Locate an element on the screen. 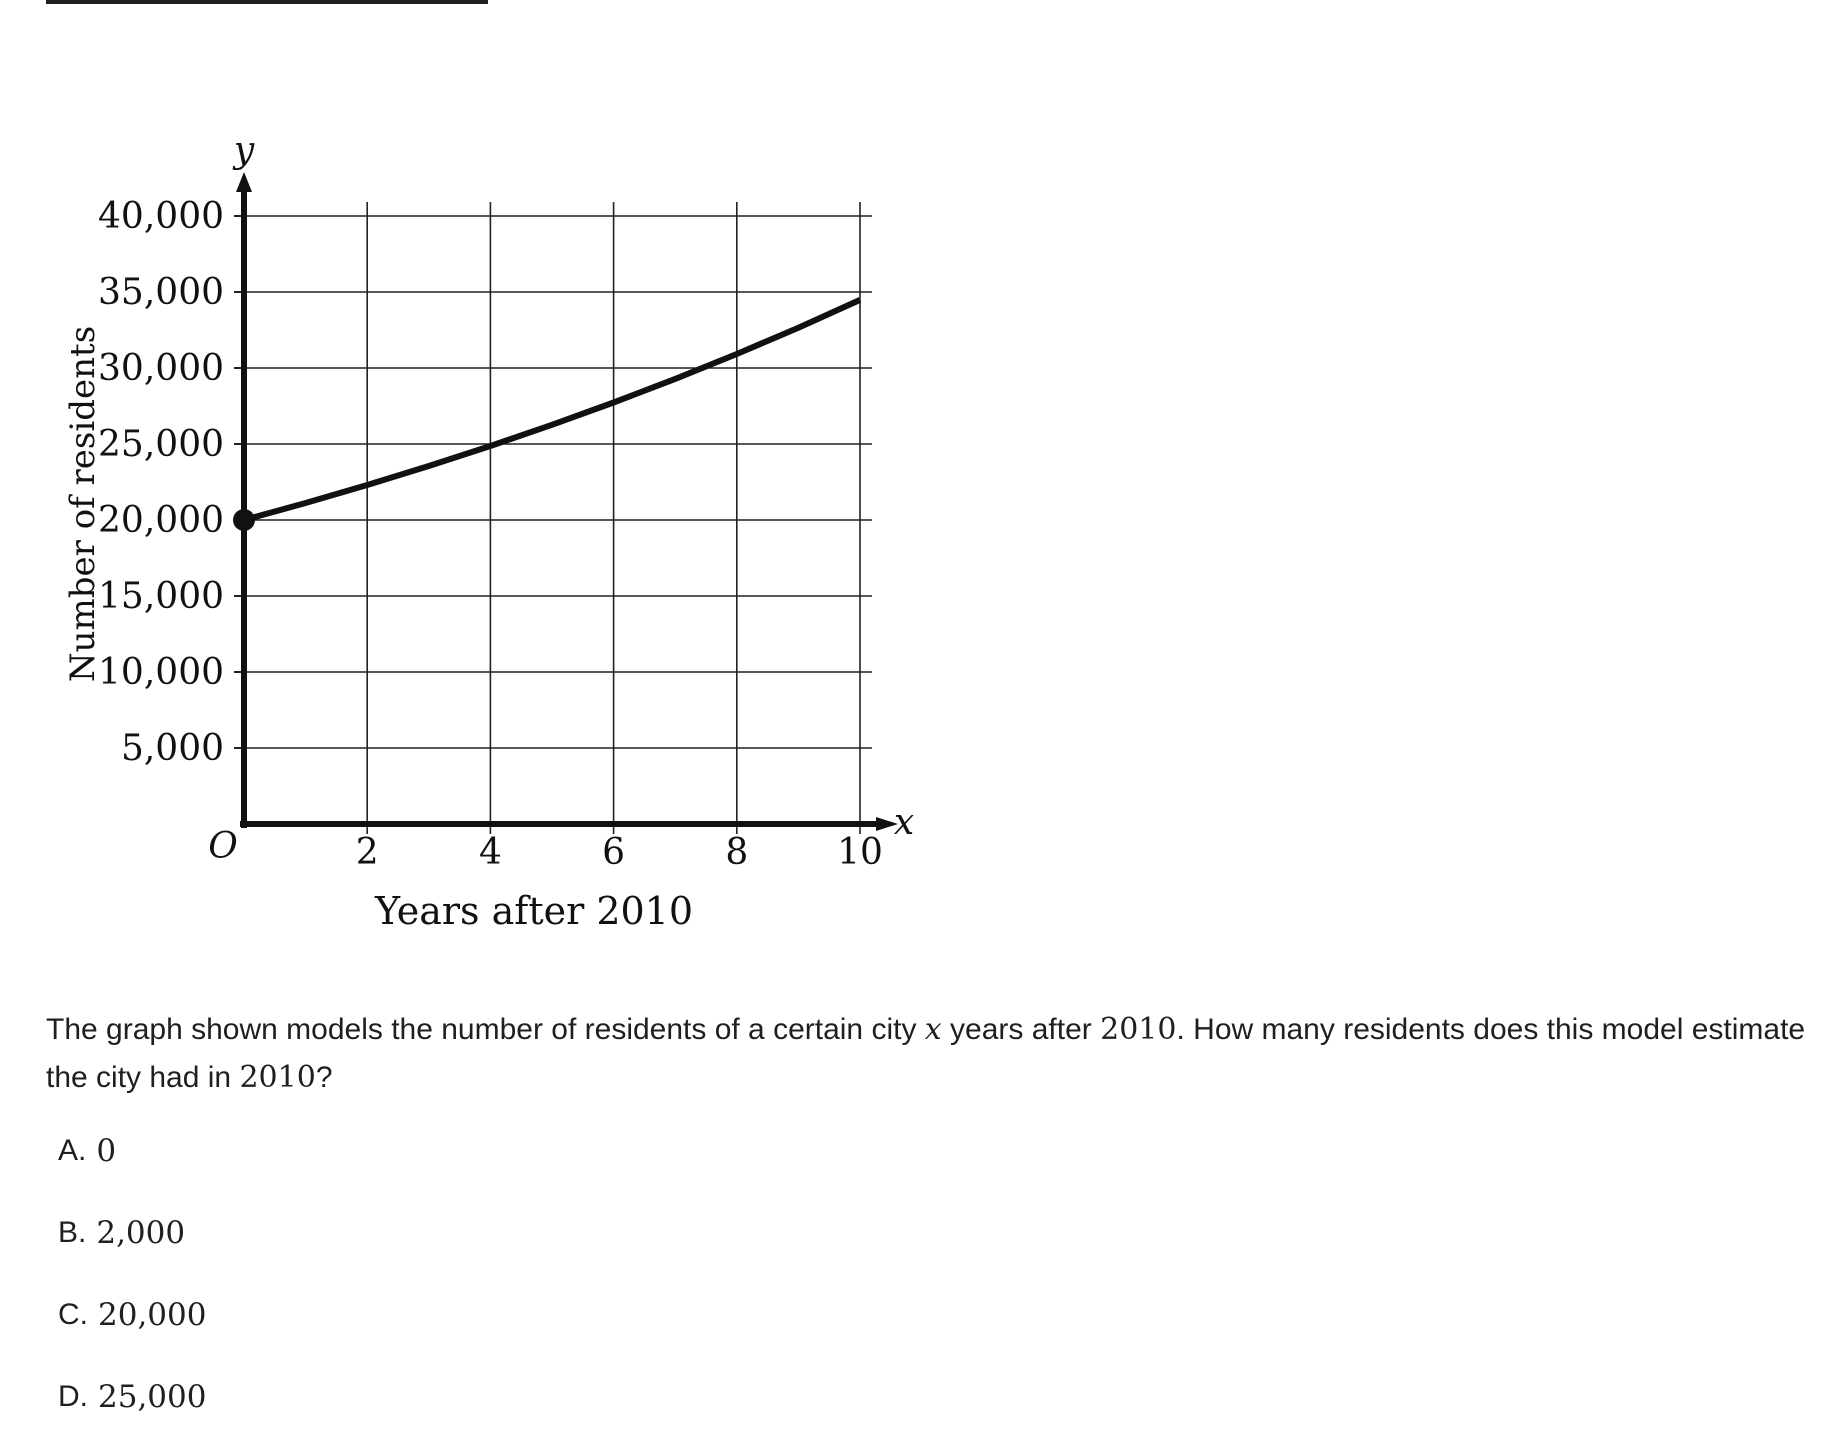 The image size is (1836, 1455). question-part: years after is located at coordinates (1021, 1029).